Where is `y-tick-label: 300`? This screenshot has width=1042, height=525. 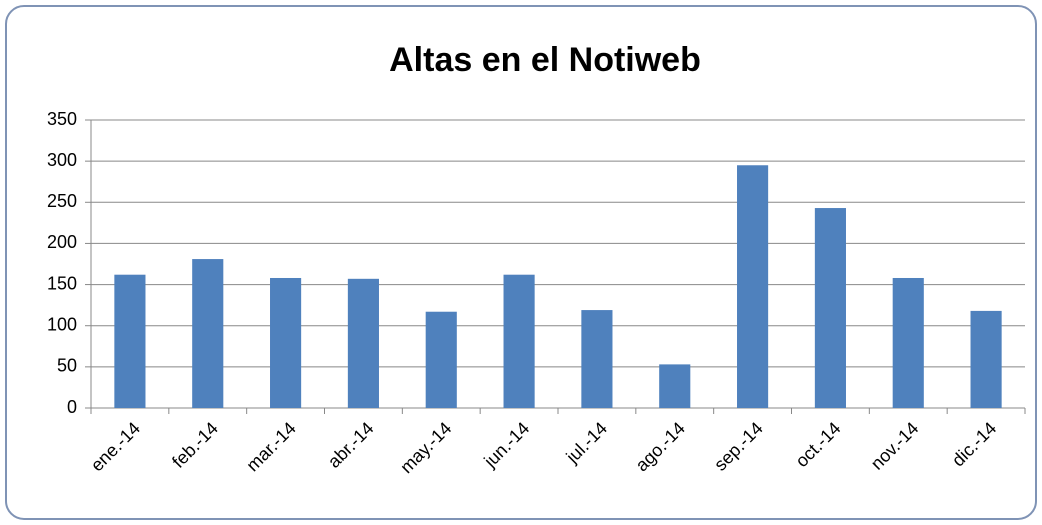
y-tick-label: 300 is located at coordinates (62, 160).